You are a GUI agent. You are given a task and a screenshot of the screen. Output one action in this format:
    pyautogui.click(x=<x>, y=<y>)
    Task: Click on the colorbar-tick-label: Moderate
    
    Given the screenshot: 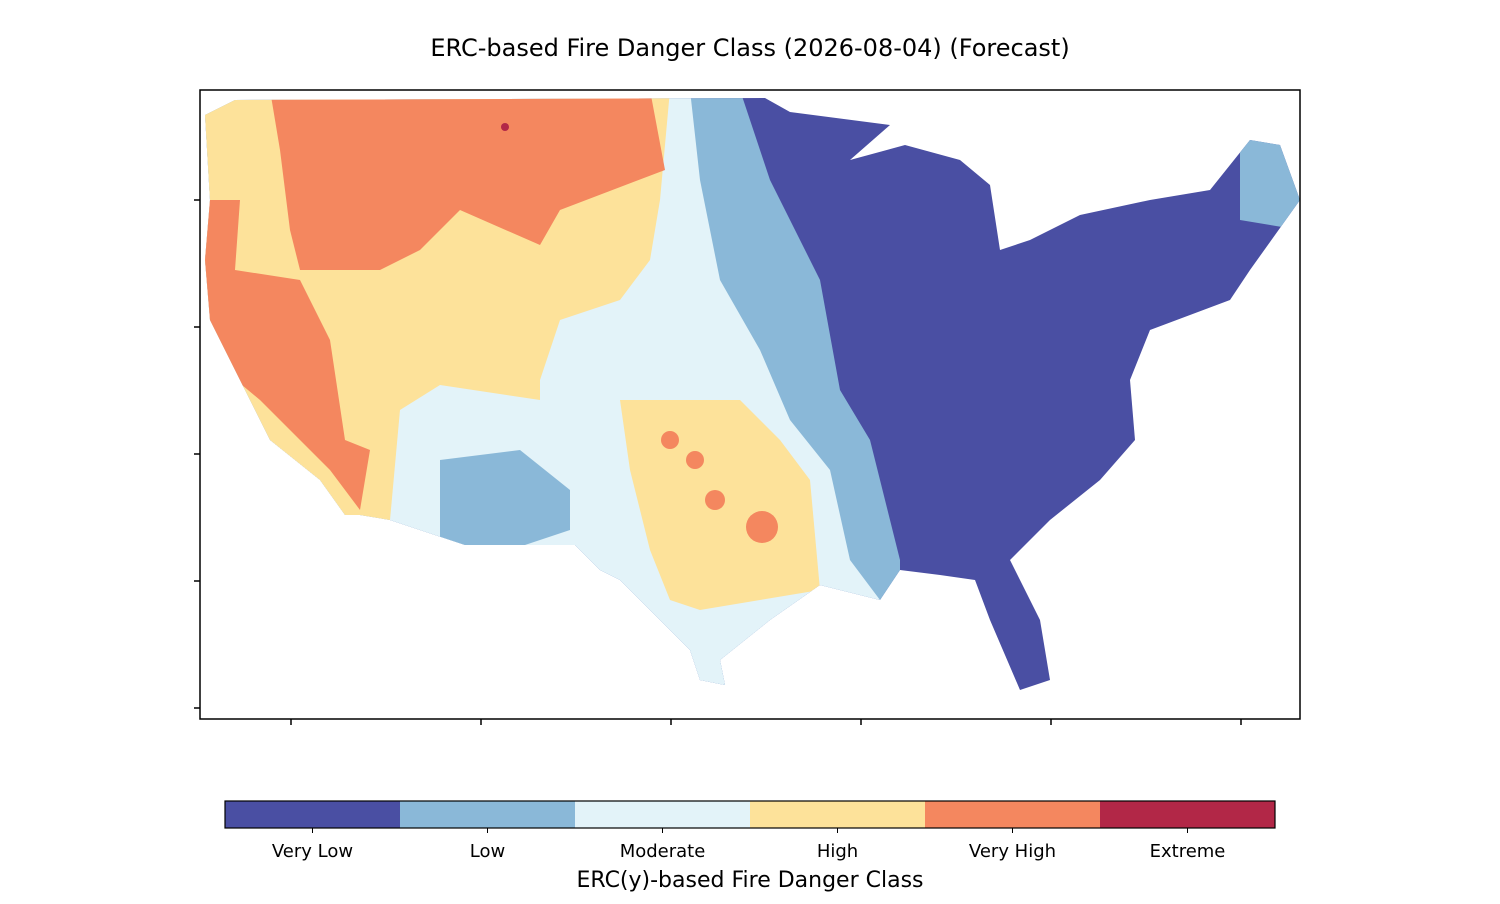 What is the action you would take?
    pyautogui.click(x=663, y=851)
    